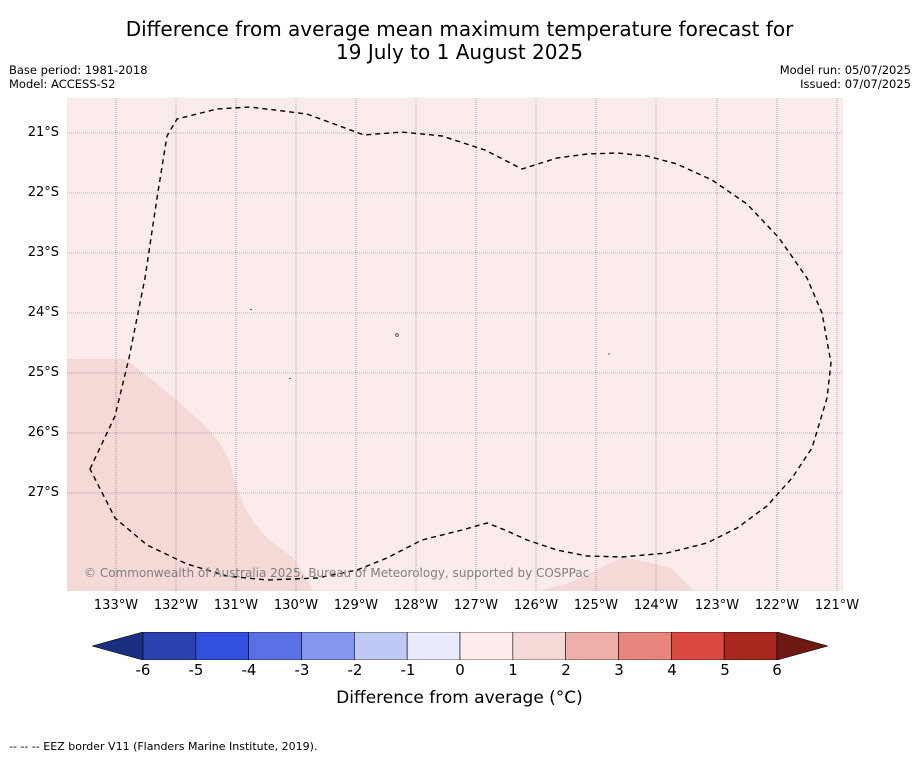  What do you see at coordinates (777, 605) in the screenshot?
I see `lon-label: 122°W` at bounding box center [777, 605].